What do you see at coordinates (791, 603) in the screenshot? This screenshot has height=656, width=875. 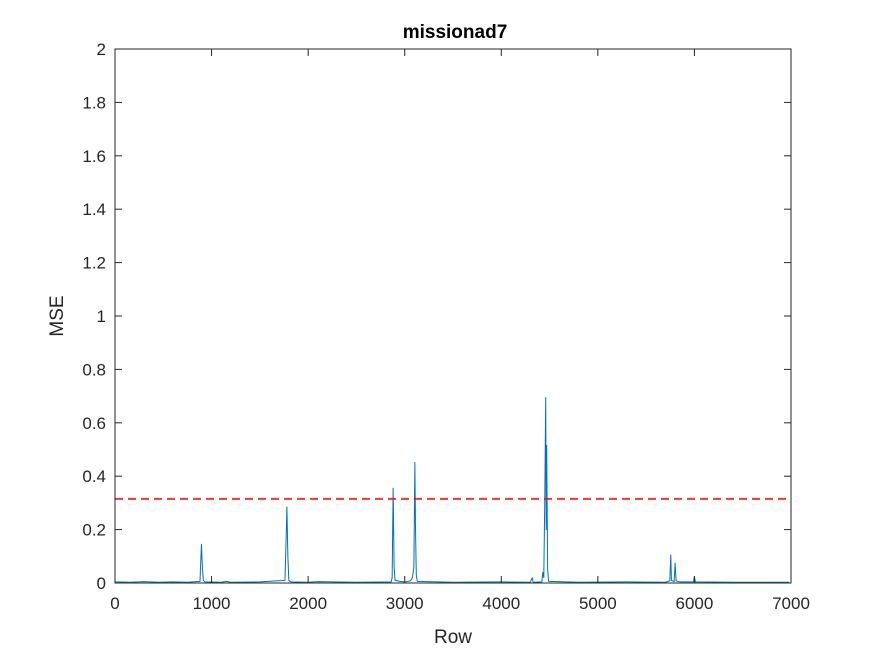 I see `x-tick-label: 7000` at bounding box center [791, 603].